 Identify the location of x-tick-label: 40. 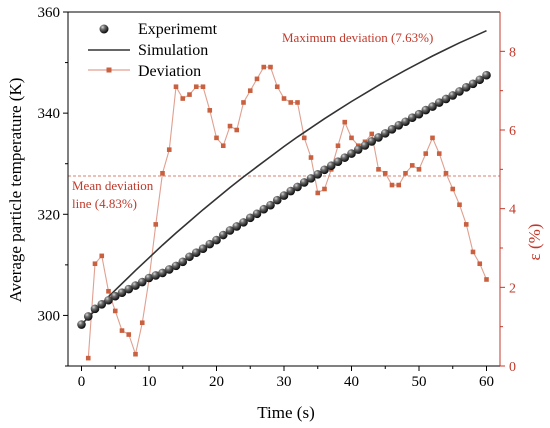
(351, 382).